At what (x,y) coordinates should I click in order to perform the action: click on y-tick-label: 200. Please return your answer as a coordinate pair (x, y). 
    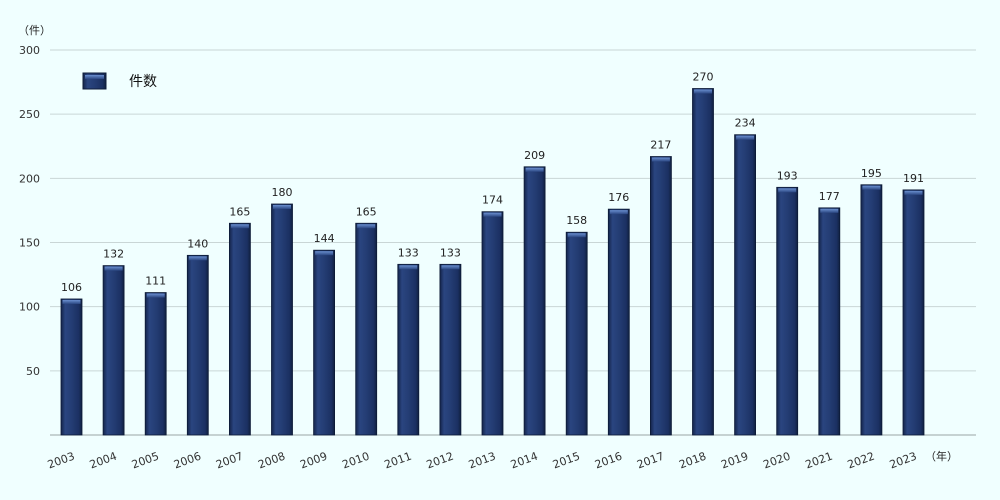
    Looking at the image, I should click on (29, 178).